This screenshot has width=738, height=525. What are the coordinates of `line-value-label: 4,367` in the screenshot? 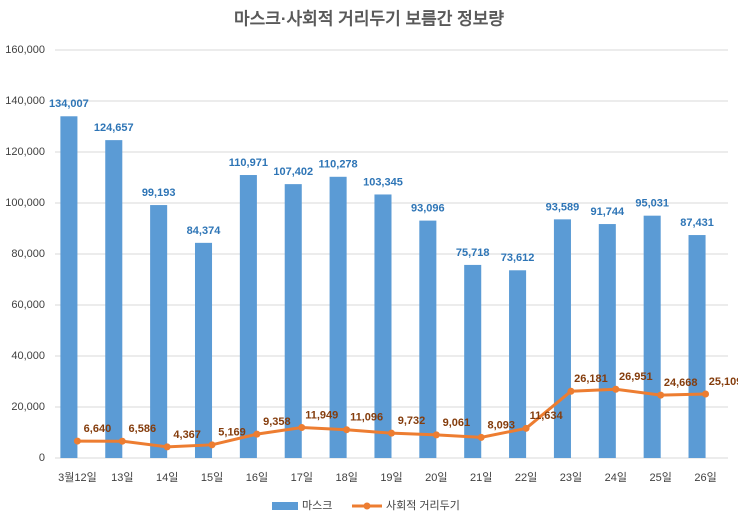 It's located at (187, 435).